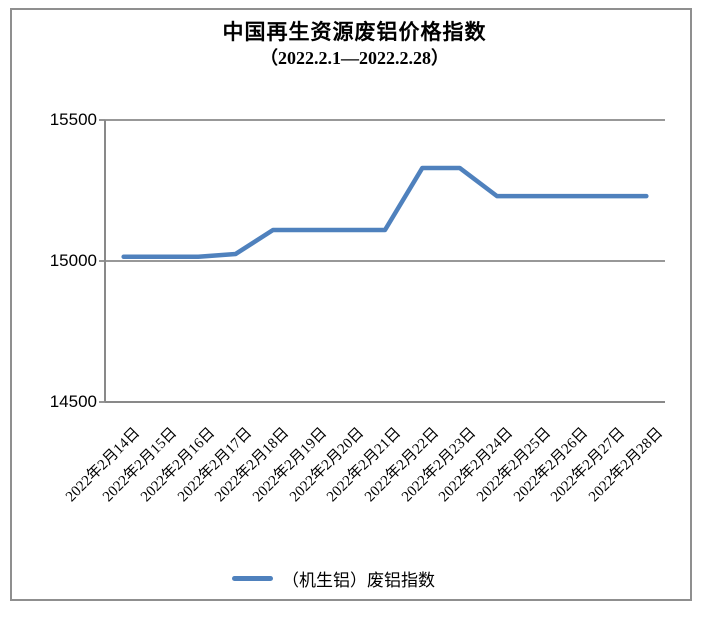  Describe the element at coordinates (354, 58) in the screenshot. I see `chart-subtitle: （2022.2.1—2022.2.28）` at that location.